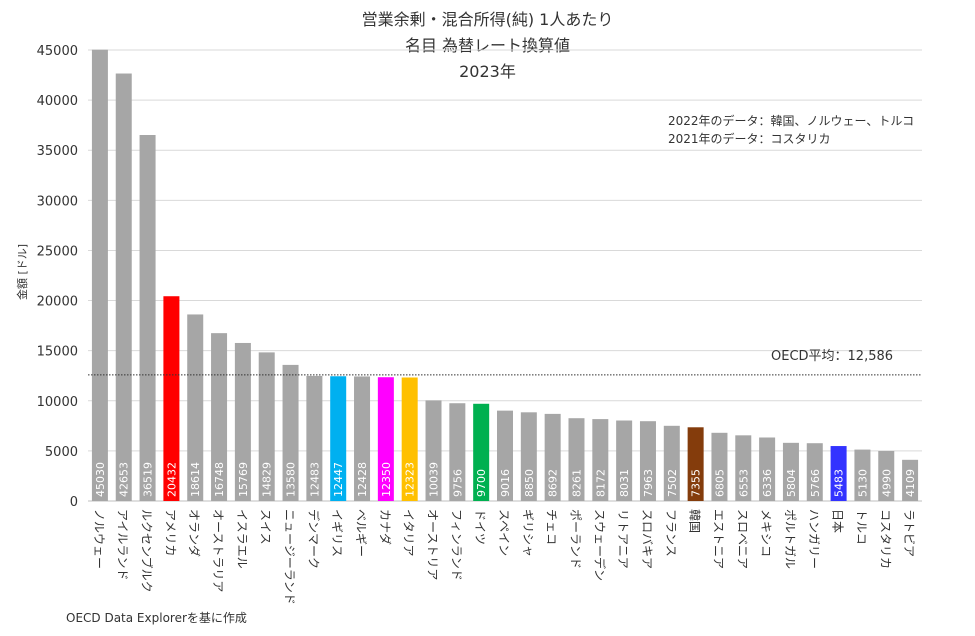  What do you see at coordinates (575, 539) in the screenshot?
I see `x-category-label: ポーランド` at bounding box center [575, 539].